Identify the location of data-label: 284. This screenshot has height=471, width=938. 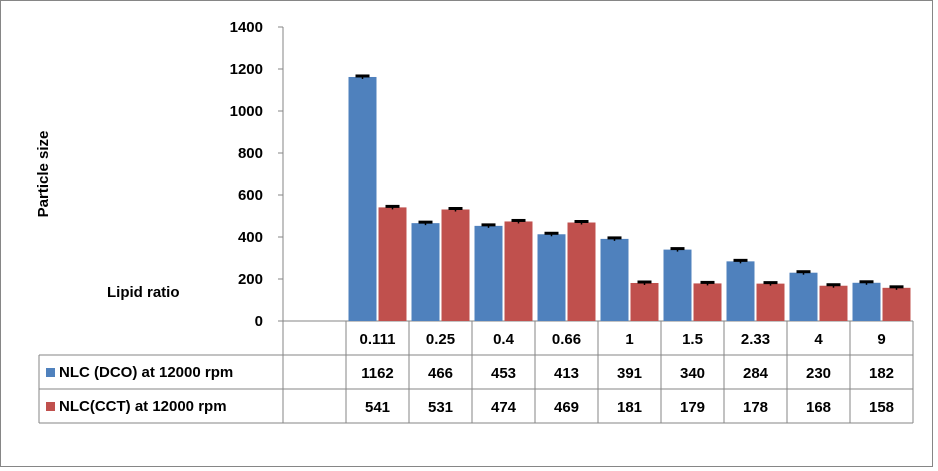
(756, 373).